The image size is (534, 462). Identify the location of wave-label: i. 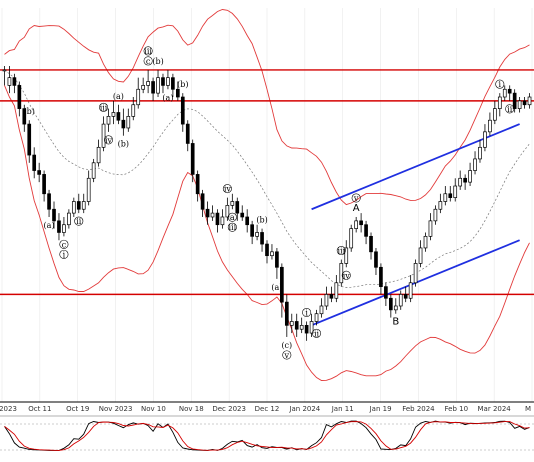
(64, 254).